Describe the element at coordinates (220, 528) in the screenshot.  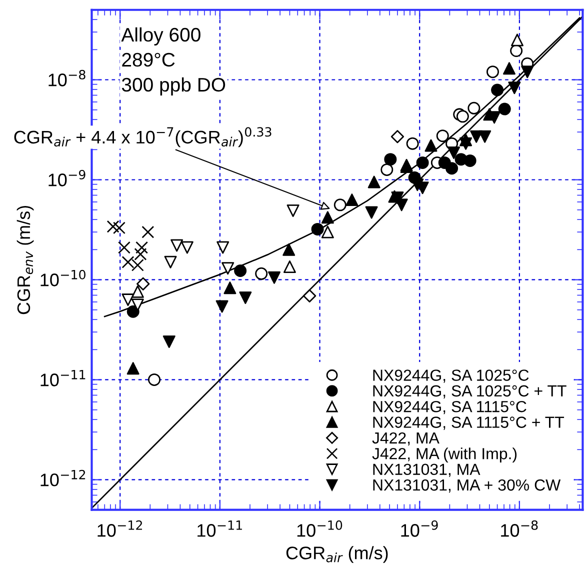
I see `x-tick-label: 10$^{−11}$` at that location.